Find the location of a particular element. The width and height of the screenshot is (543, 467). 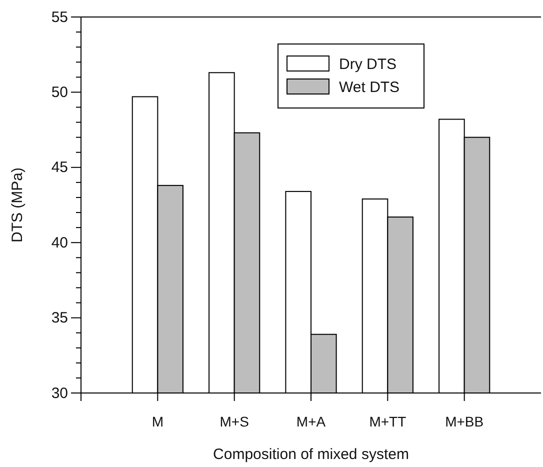

legend-label: Dry DTS is located at coordinates (367, 64).